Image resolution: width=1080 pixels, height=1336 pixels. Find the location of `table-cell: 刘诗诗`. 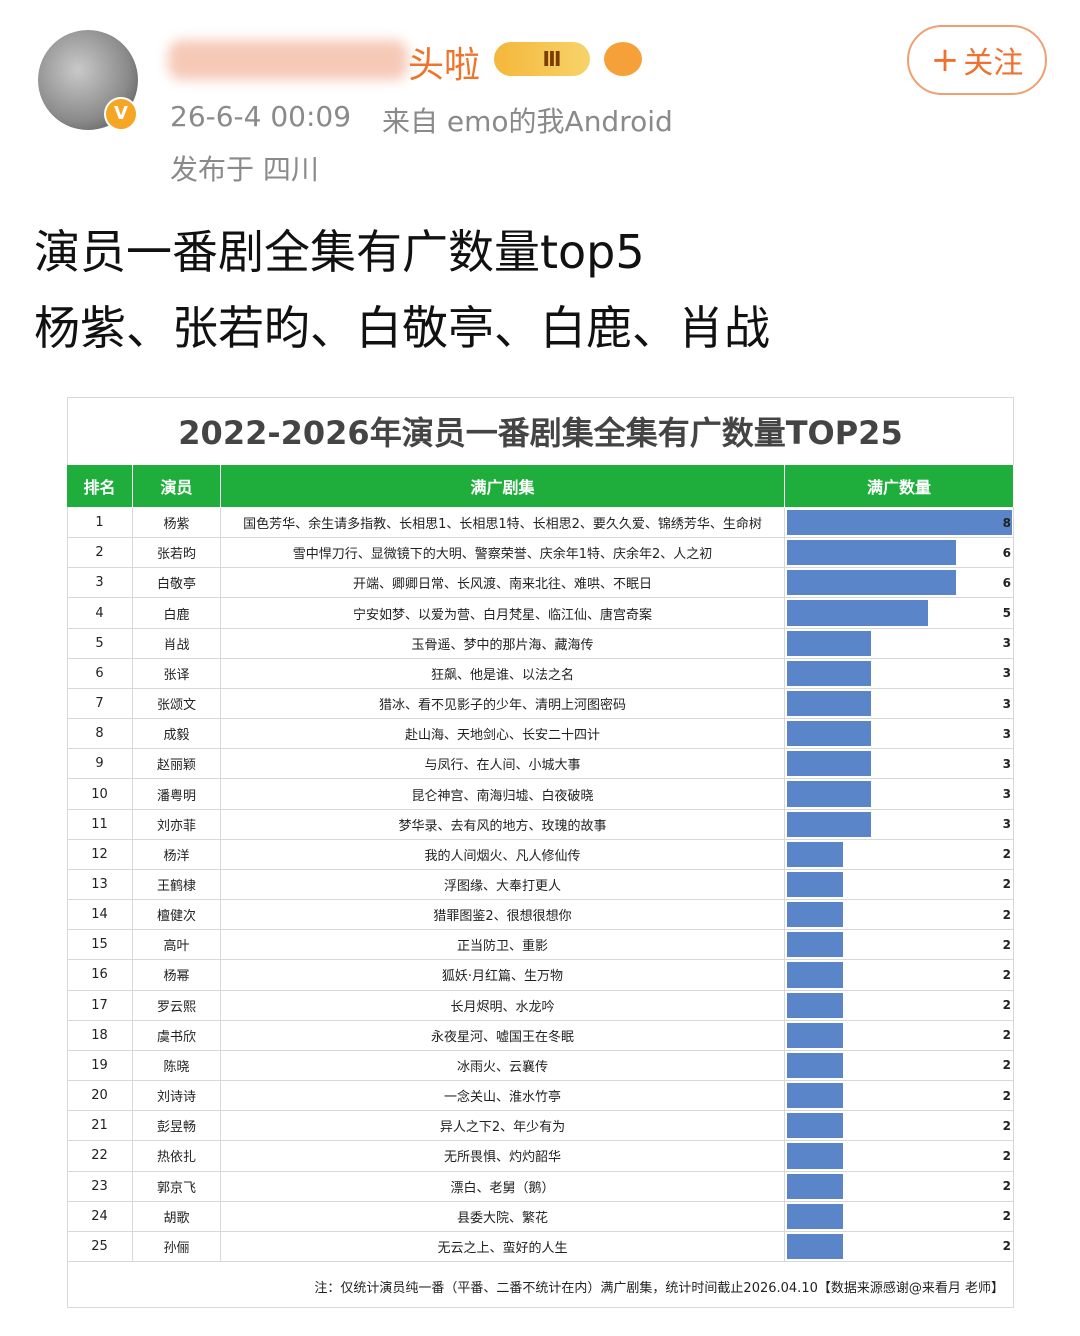

table-cell: 刘诗诗 is located at coordinates (177, 1096).